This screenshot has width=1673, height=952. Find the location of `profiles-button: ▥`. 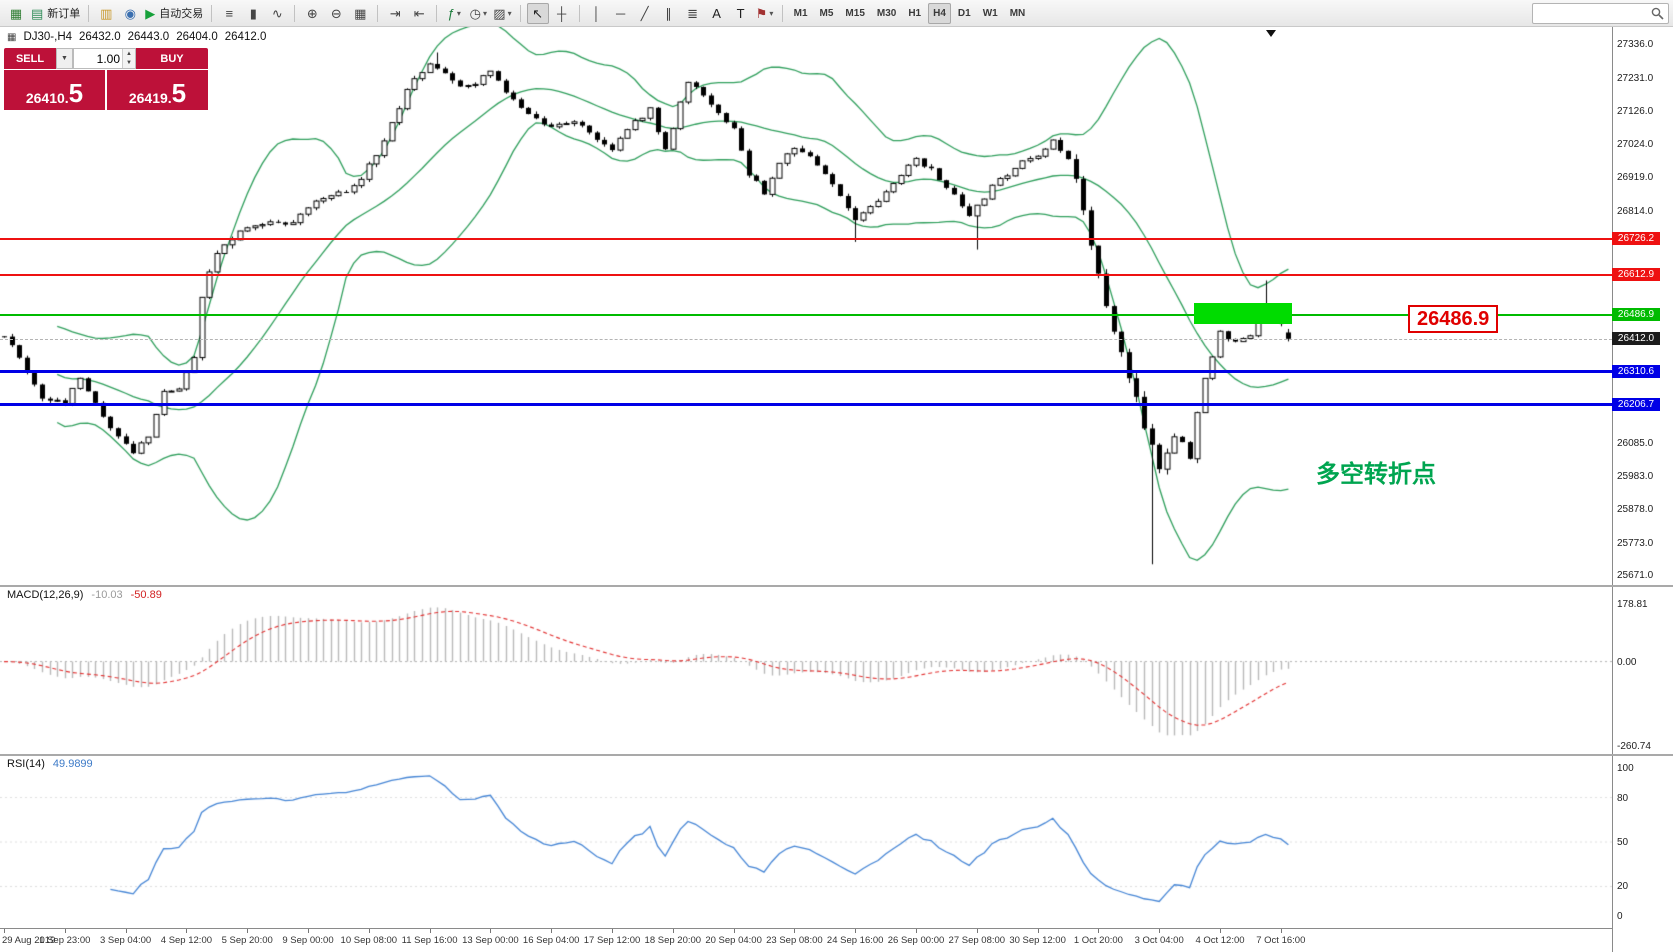

profiles-button: ▥ is located at coordinates (106, 13).